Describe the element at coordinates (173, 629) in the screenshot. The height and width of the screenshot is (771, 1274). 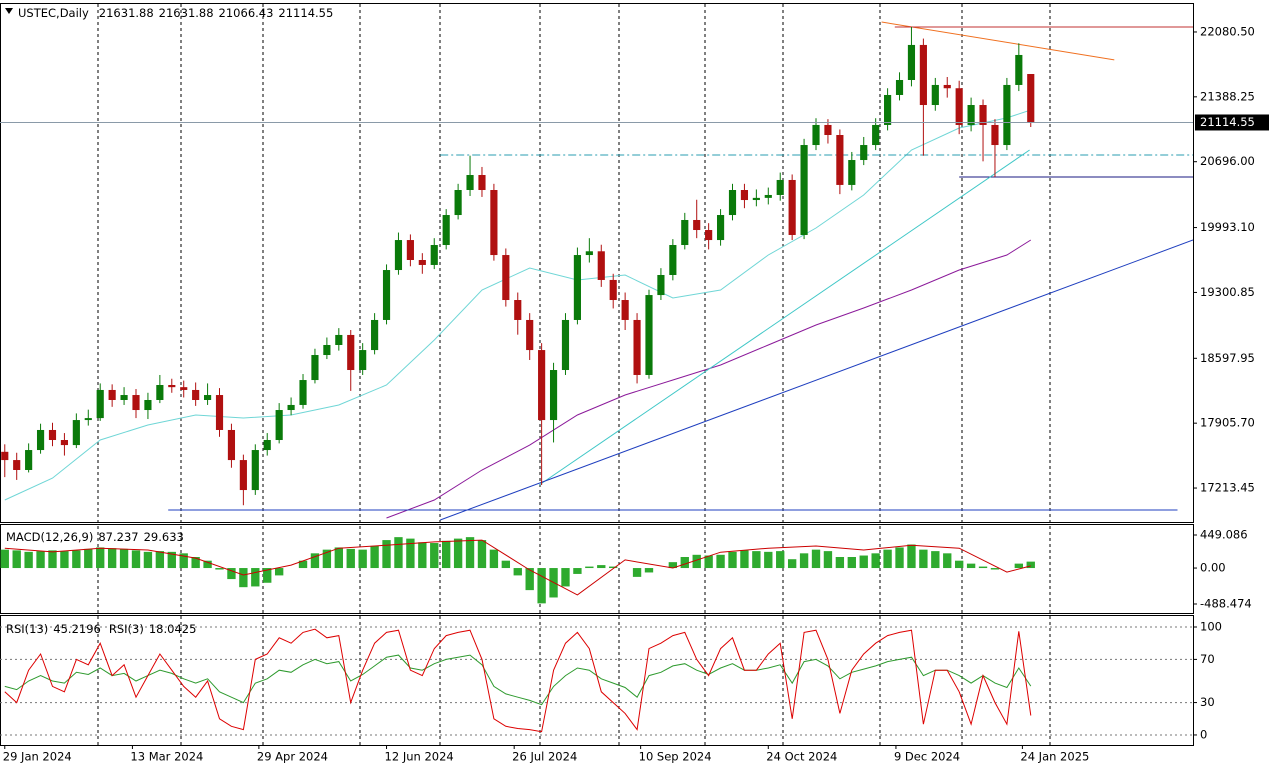
I see `series-value: 18.0425` at that location.